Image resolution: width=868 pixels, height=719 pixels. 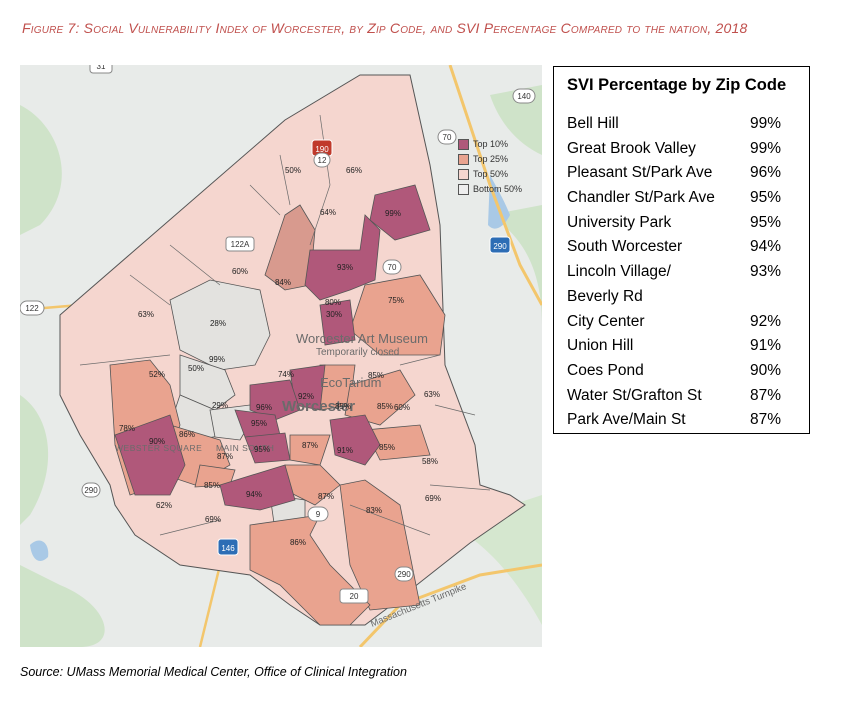 I want to click on zip-svi-label: 94%, so click(x=254, y=494).